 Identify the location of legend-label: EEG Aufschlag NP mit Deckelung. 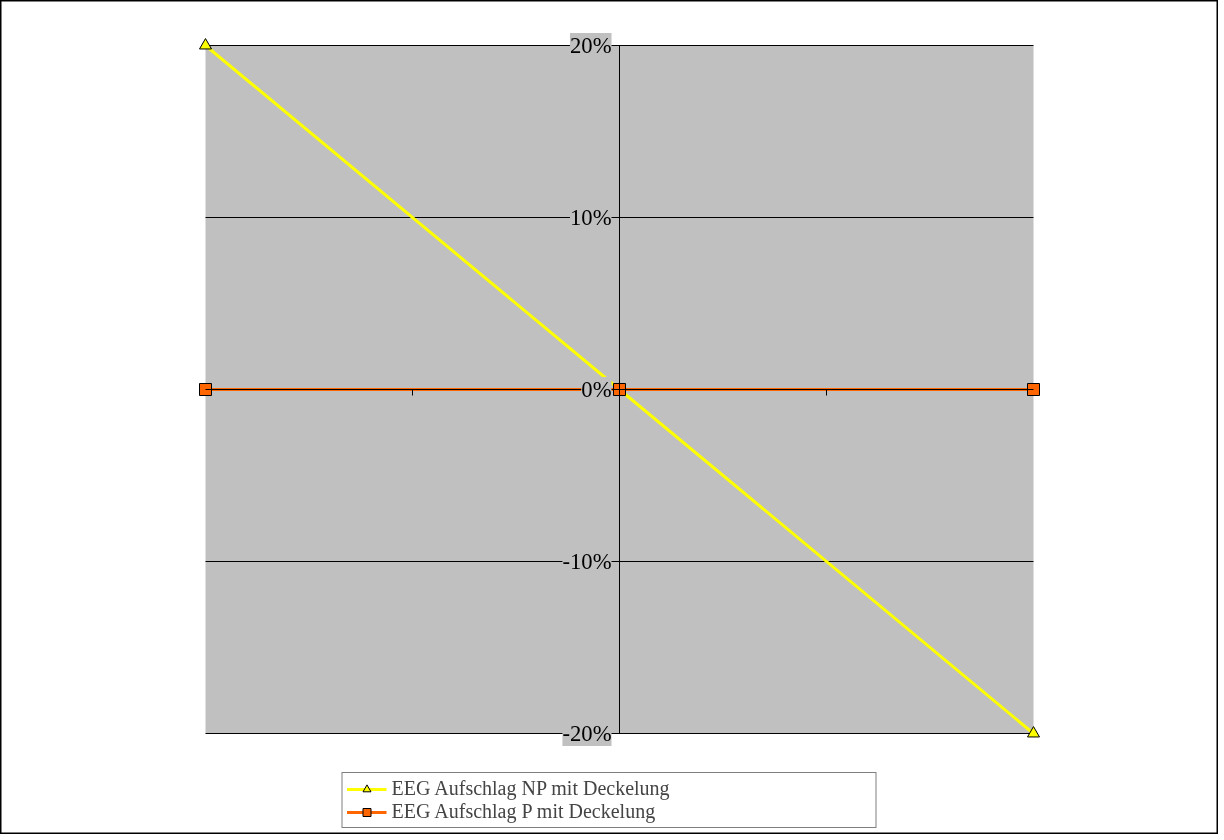
(531, 788).